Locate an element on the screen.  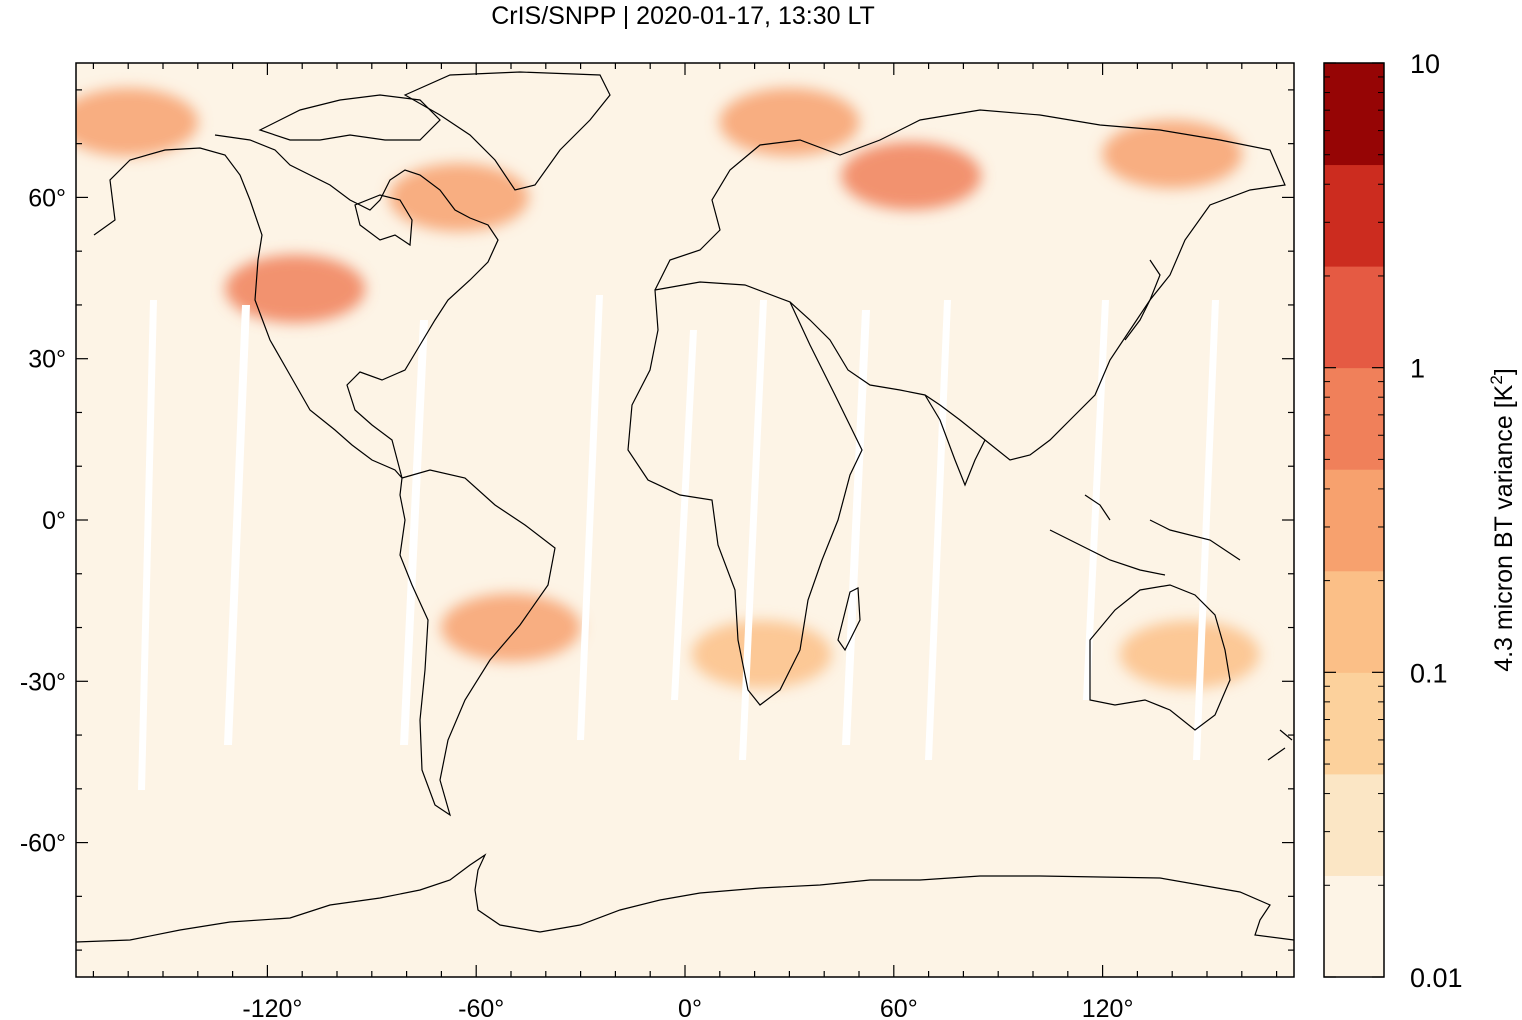
coastline-japan is located at coordinates (1142, 300).